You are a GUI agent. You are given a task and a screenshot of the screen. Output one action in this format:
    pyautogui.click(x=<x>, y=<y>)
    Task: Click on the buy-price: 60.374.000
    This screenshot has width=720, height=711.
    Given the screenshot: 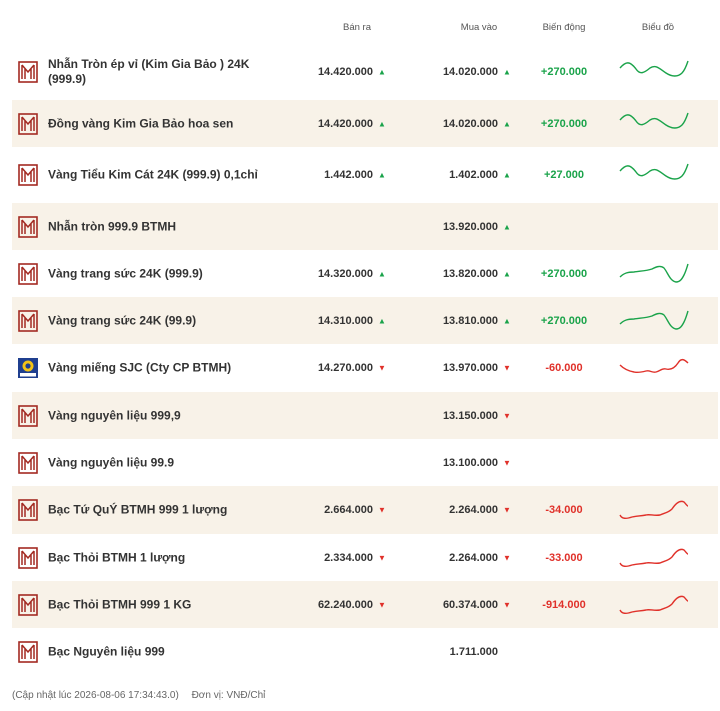 What is the action you would take?
    pyautogui.click(x=470, y=604)
    